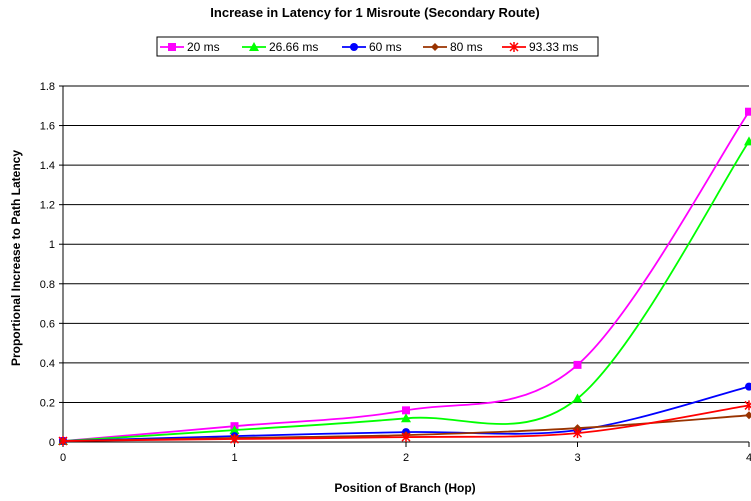  I want to click on y-tick-labels: 0 0.2 0.4 0.6 0.8 1 1.2 1.4 1.6 1.8, so click(47, 265).